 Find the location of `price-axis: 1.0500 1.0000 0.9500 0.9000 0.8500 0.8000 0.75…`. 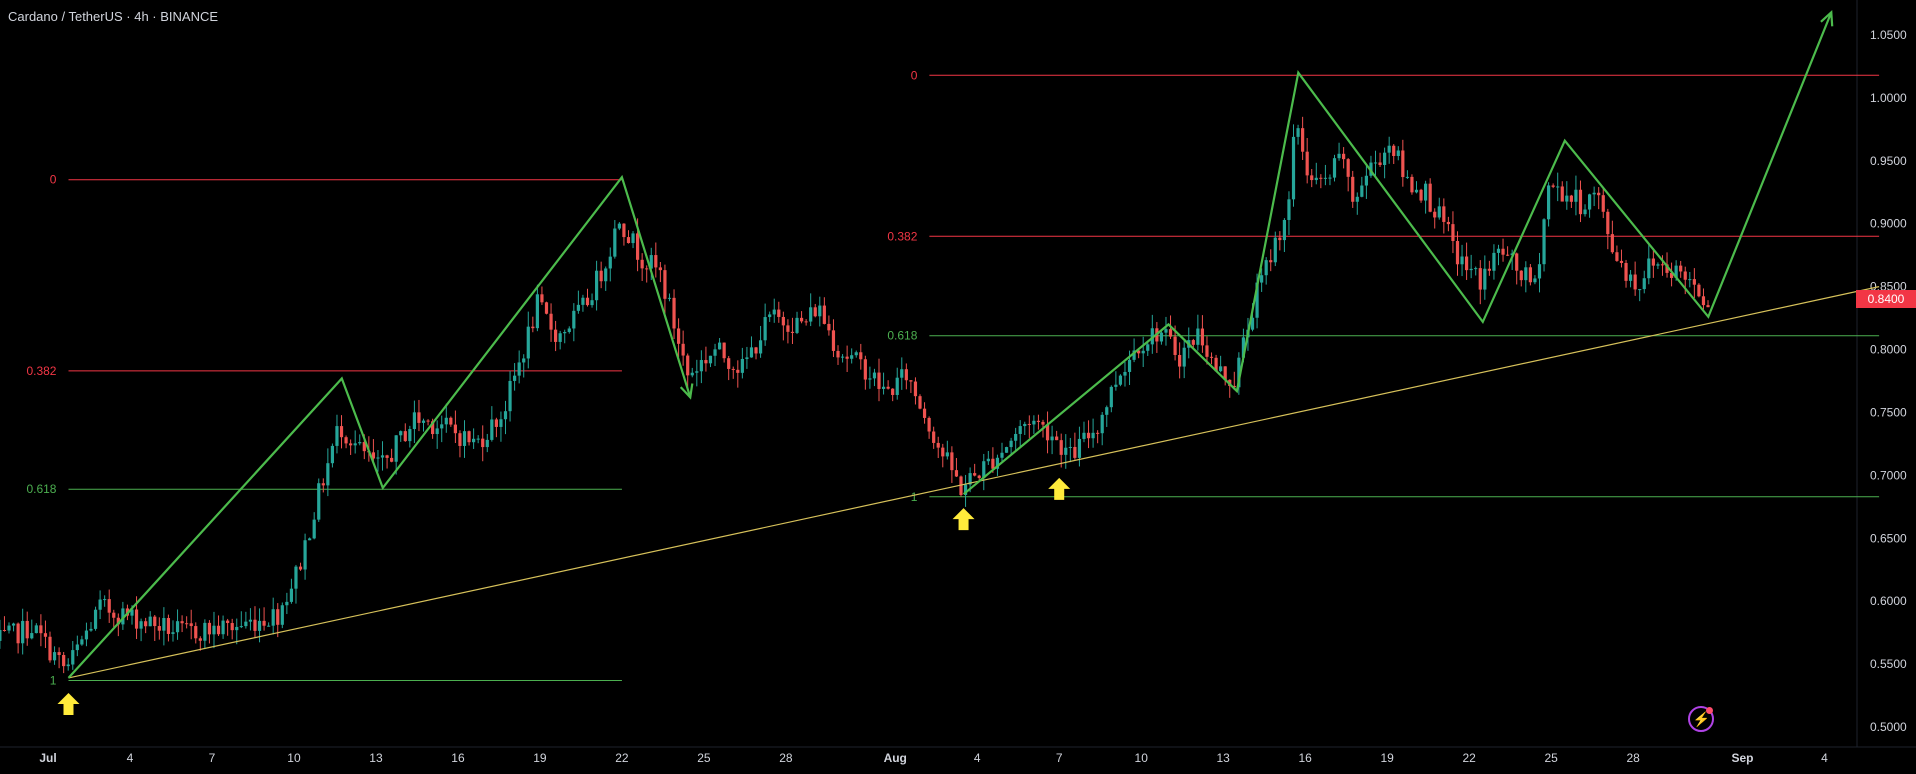

price-axis: 1.0500 1.0000 0.9500 0.9000 0.8500 0.8000 0.75… is located at coordinates (1888, 381).